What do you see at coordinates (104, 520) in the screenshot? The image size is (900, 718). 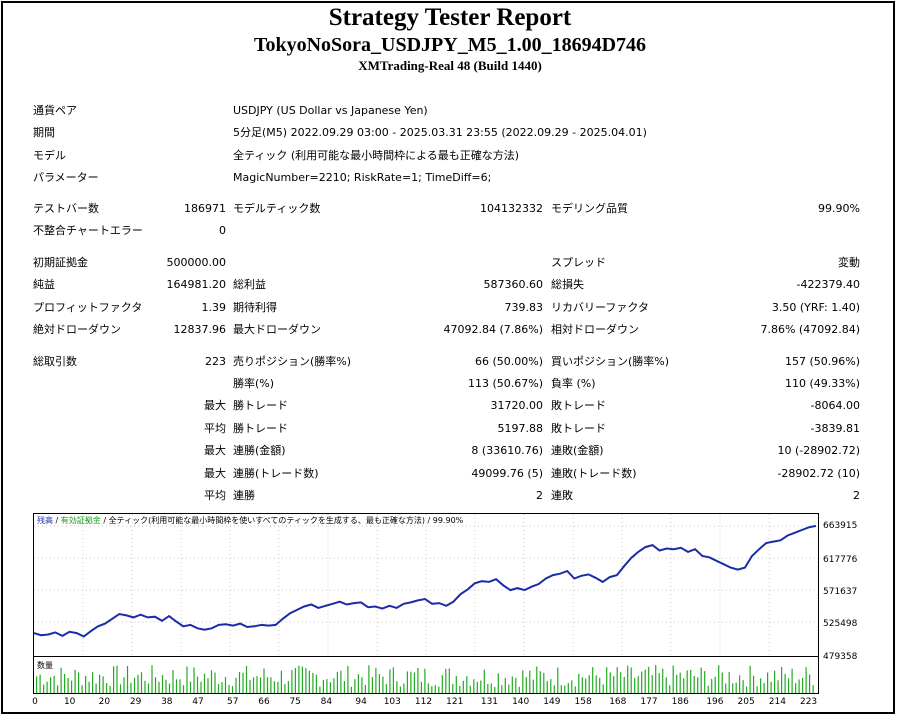 I see `legend-sep-2: /` at bounding box center [104, 520].